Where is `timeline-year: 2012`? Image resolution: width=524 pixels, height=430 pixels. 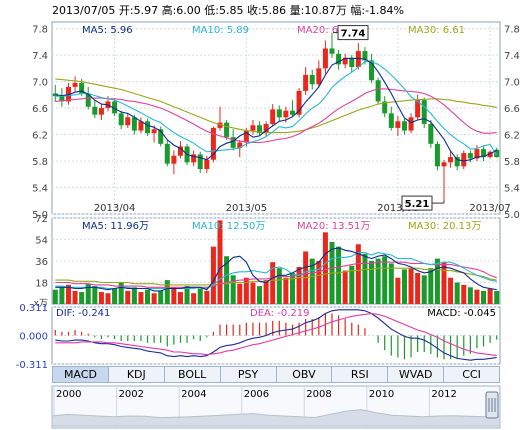 timeline-year: 2012 is located at coordinates (443, 394).